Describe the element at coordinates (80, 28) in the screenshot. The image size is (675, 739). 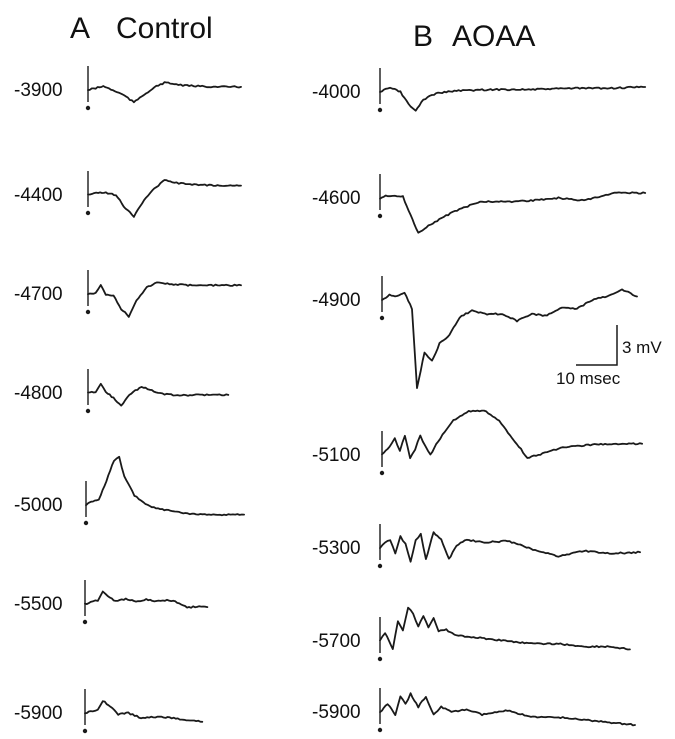
I see `panel-a-letter: A` at that location.